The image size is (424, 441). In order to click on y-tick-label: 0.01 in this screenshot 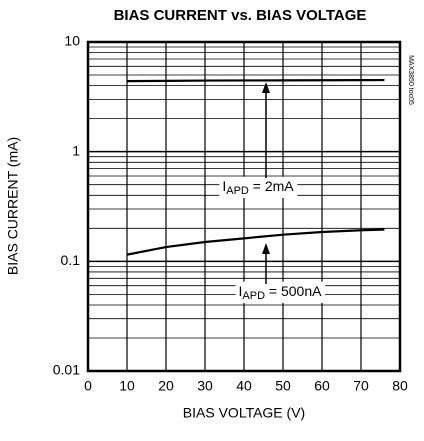, I will do `click(66, 370)`.